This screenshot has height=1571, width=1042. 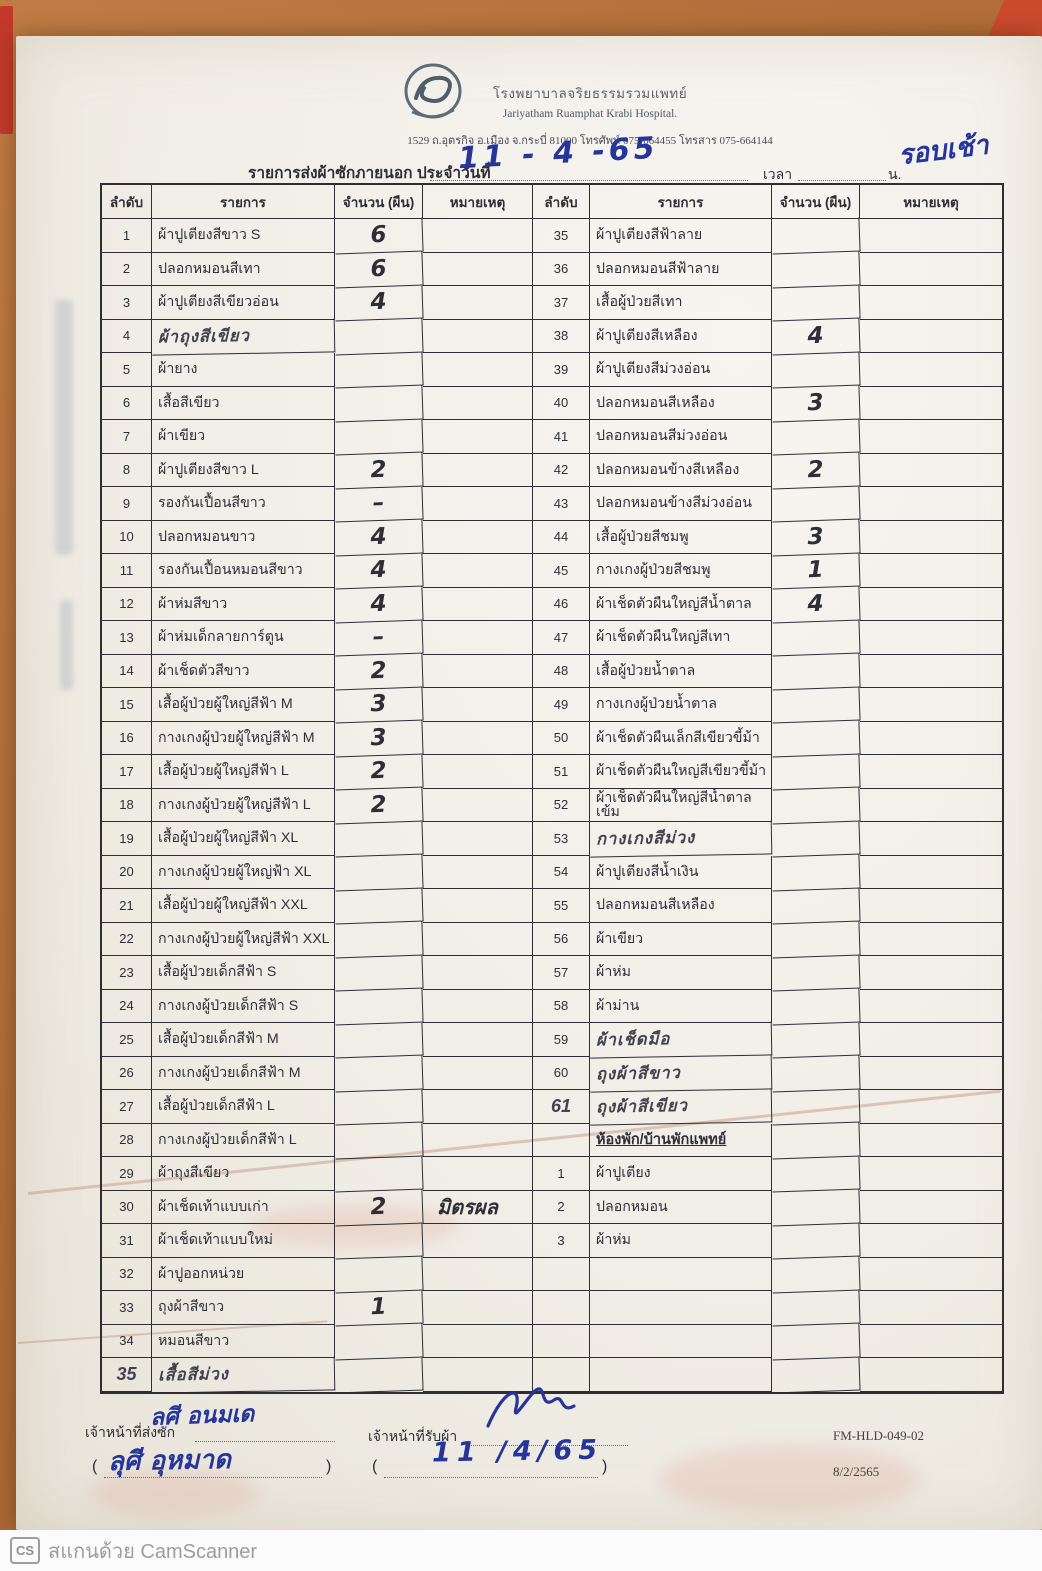 I want to click on cell-no: 11, so click(x=127, y=571).